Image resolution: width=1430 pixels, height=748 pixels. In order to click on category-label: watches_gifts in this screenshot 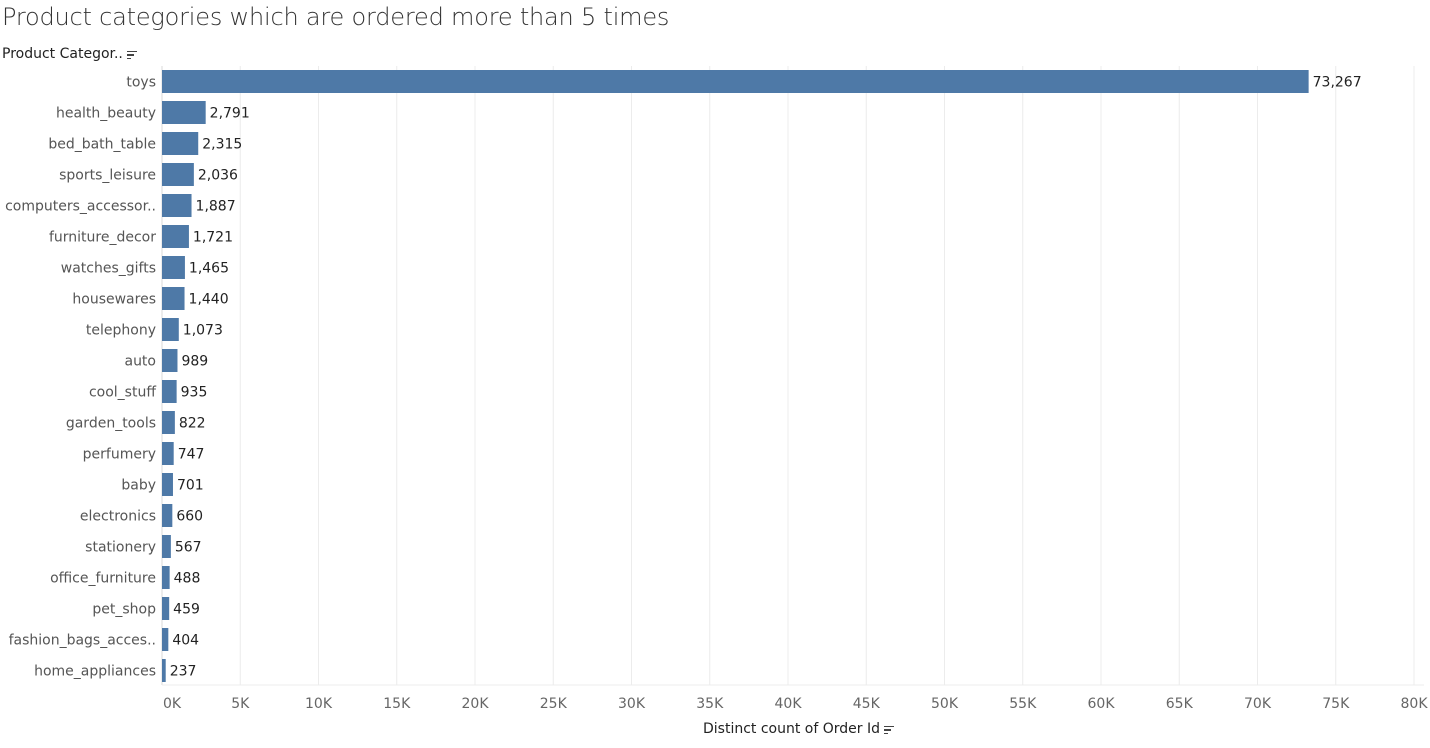, I will do `click(108, 269)`.